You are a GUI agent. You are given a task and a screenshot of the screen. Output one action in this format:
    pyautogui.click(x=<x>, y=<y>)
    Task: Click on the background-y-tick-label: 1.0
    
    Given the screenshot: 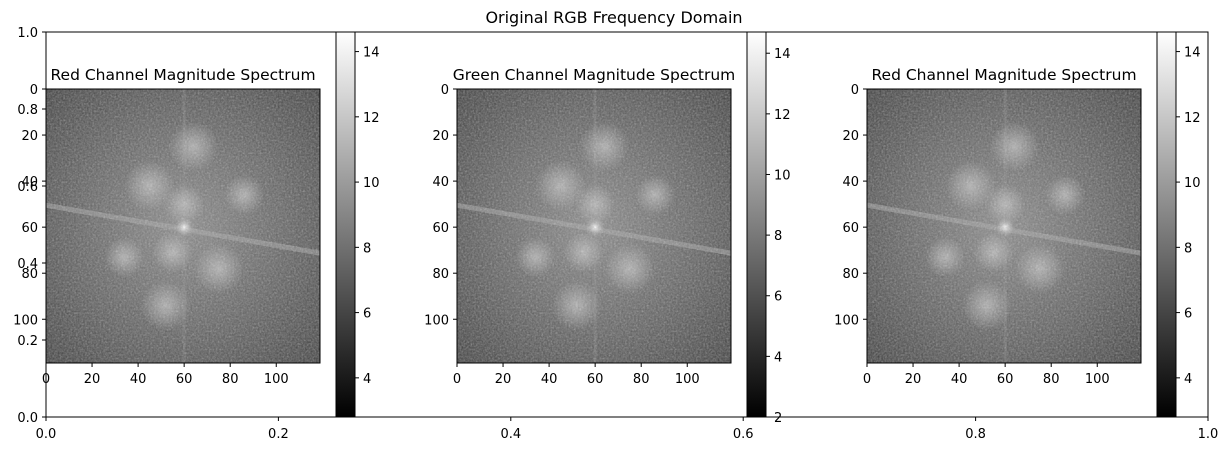 What is the action you would take?
    pyautogui.click(x=27, y=33)
    